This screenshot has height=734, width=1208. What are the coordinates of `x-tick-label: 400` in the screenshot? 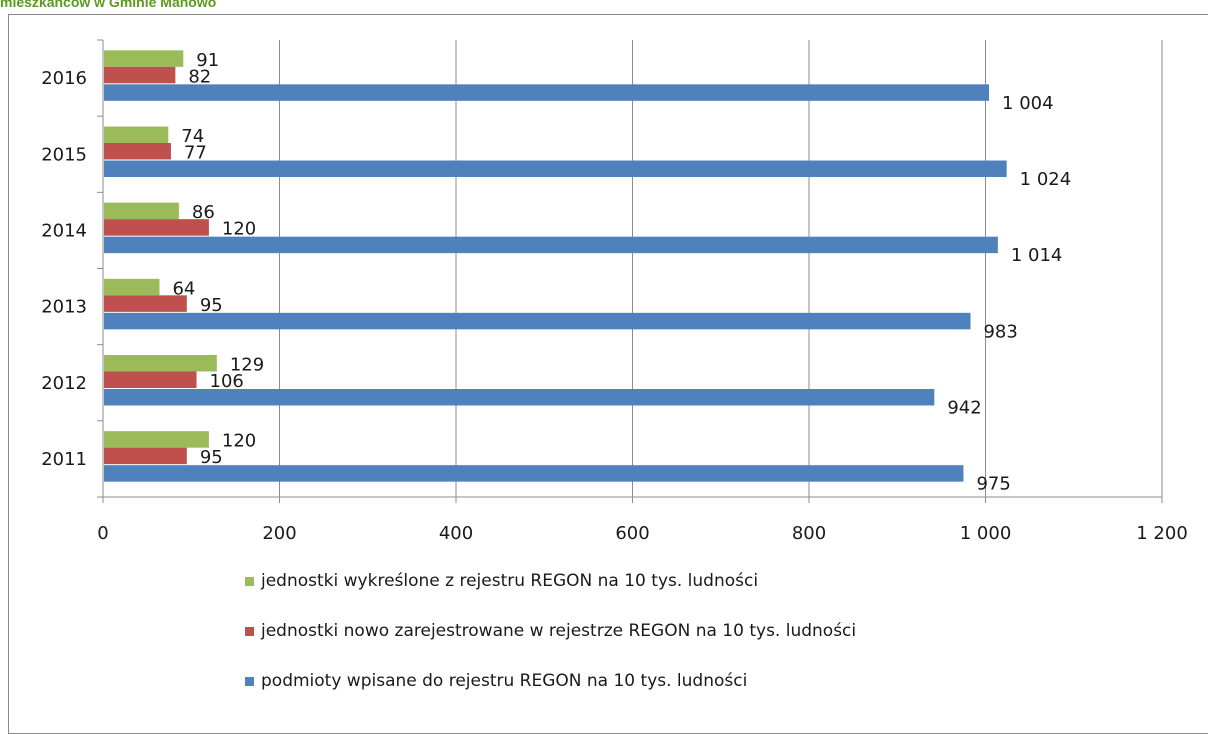 It's located at (456, 533).